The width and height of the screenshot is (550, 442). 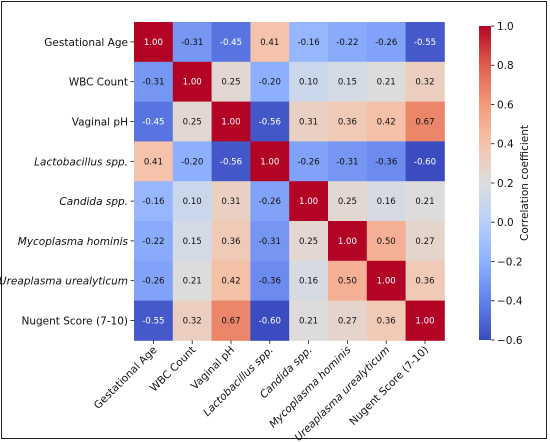 I want to click on x-tick-label: Nugent Score (7-10), so click(x=389, y=386).